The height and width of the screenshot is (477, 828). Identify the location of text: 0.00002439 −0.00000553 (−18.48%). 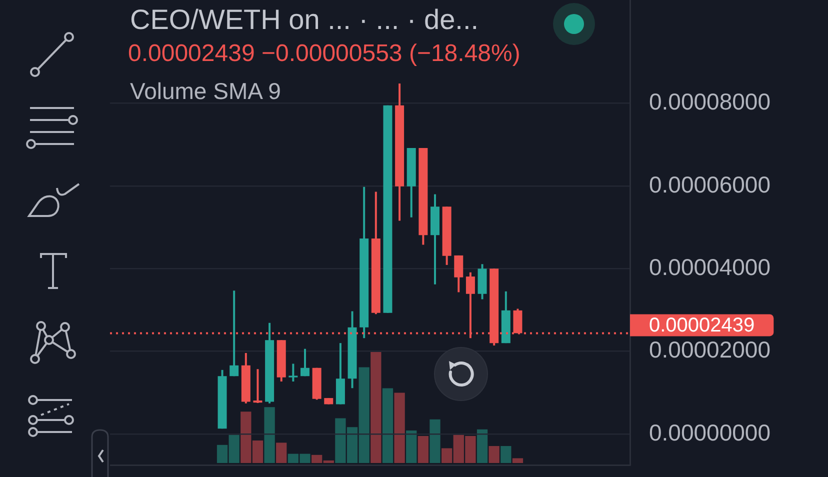
(324, 53).